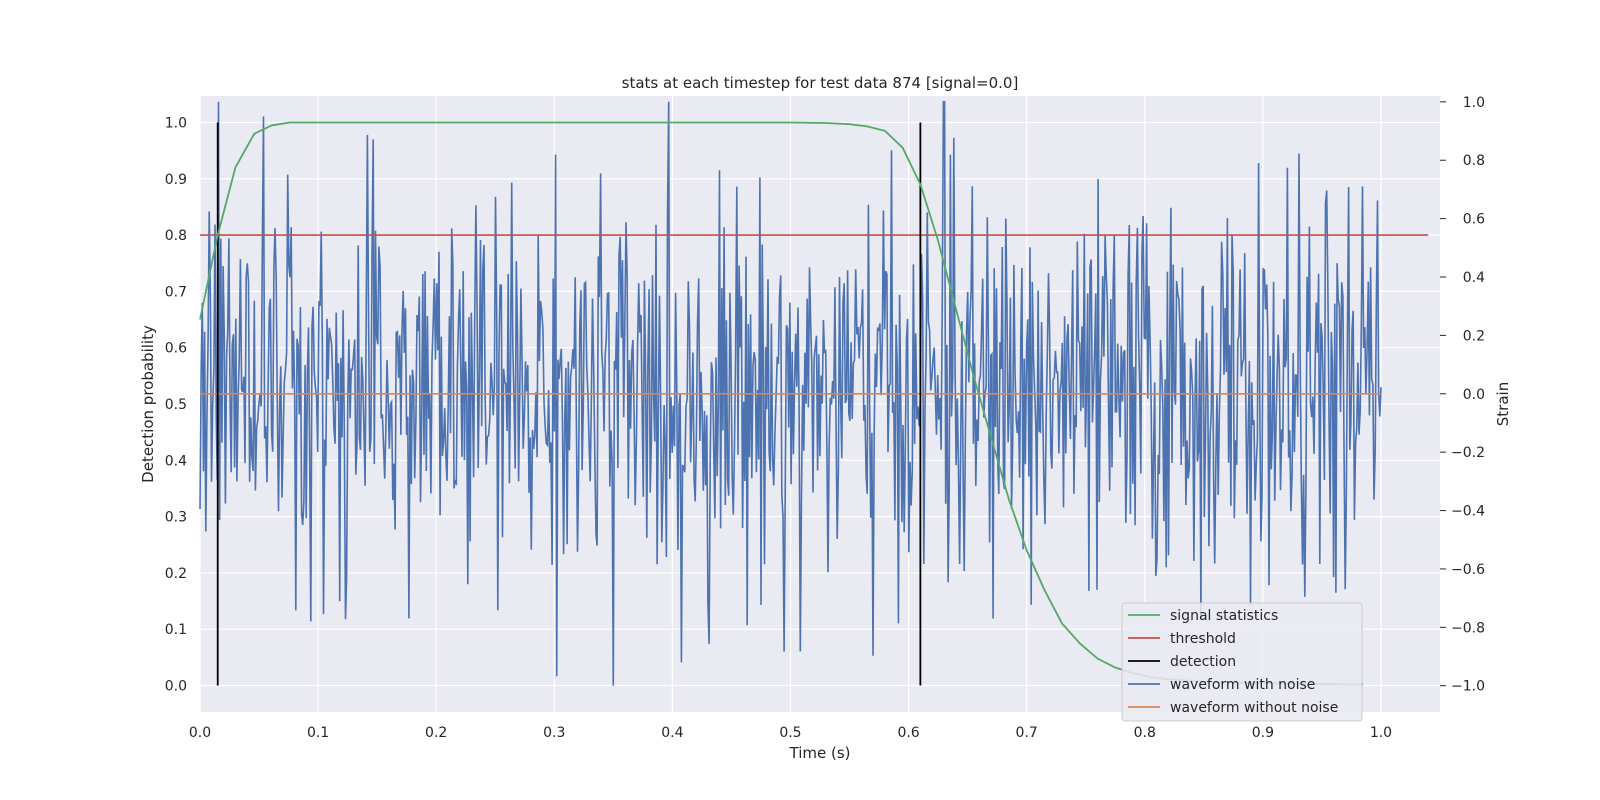 The width and height of the screenshot is (1600, 800). What do you see at coordinates (176, 236) in the screenshot?
I see `y-tick-label: 0.8` at bounding box center [176, 236].